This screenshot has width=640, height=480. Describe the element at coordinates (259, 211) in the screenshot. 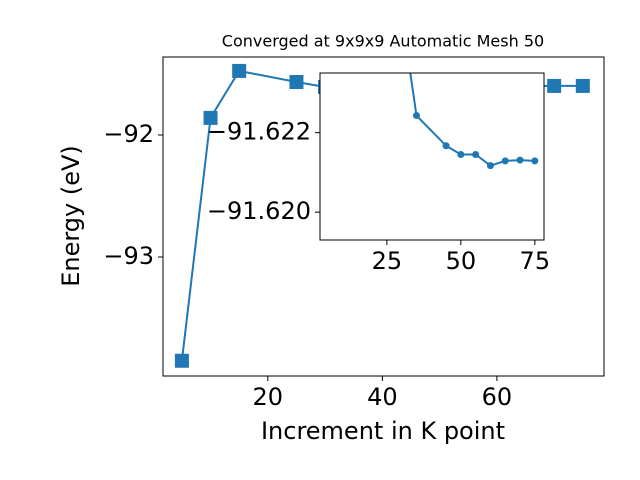

I see `y-tick-label: −91.620` at that location.